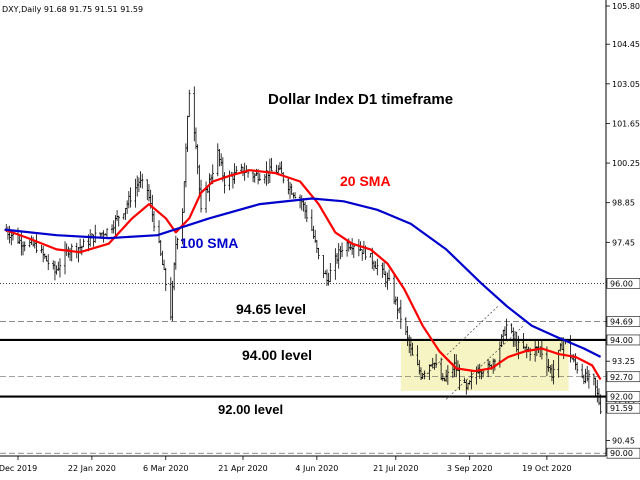 This screenshot has width=640, height=480. I want to click on annotation-2: 100 SMA, so click(209, 243).